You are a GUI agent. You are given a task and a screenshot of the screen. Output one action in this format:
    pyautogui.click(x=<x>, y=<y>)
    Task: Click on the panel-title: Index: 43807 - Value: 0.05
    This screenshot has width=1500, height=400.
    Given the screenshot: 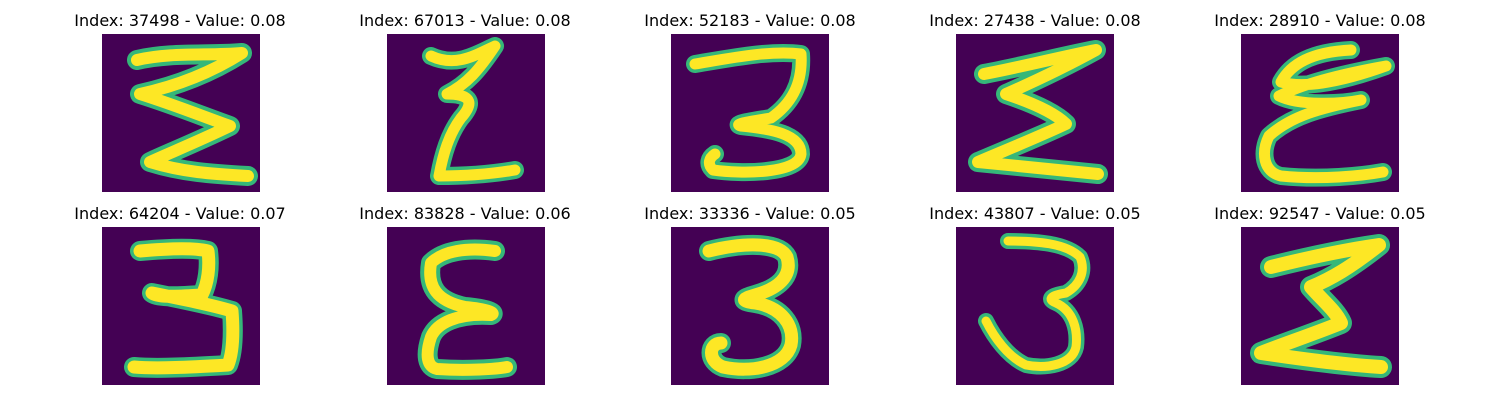 What is the action you would take?
    pyautogui.click(x=1035, y=213)
    